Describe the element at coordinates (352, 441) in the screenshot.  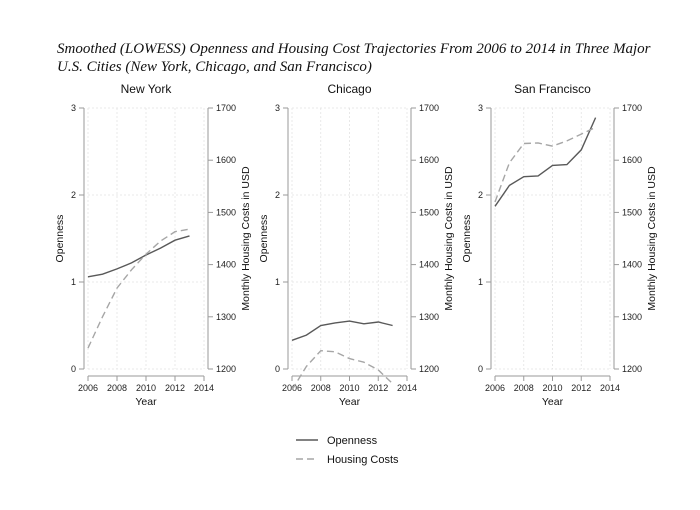
I see `legend-label: Openness` at that location.